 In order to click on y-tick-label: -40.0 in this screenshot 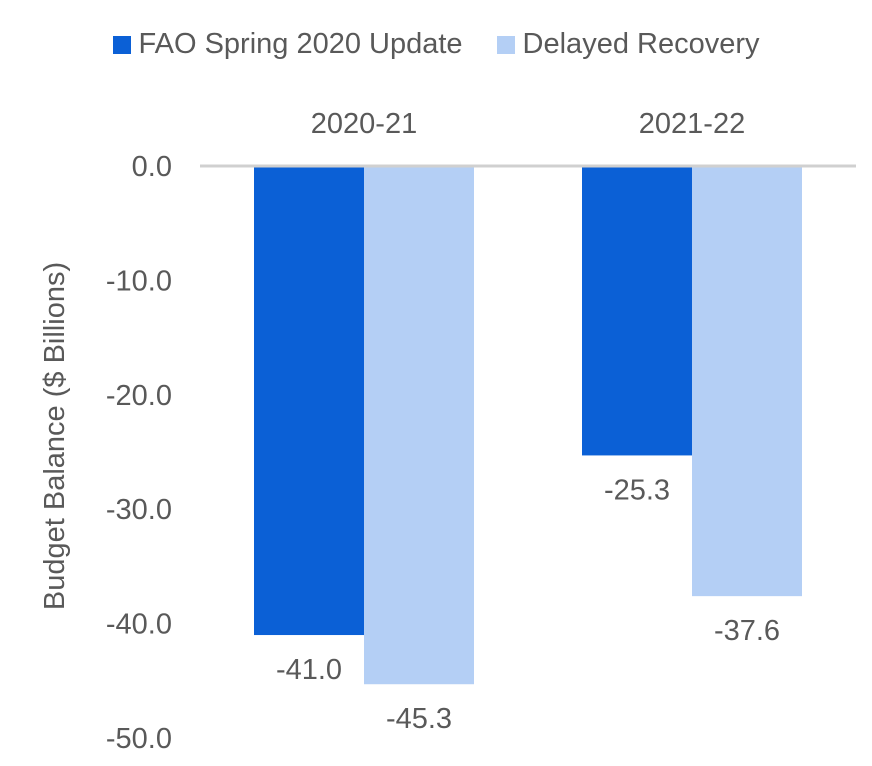, I will do `click(139, 625)`.